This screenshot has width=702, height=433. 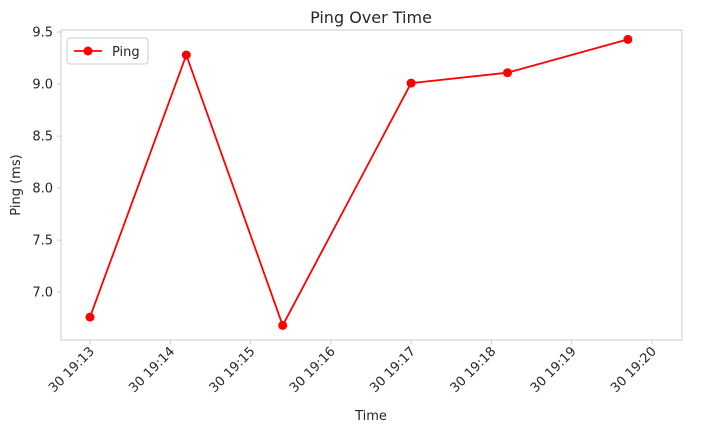 What do you see at coordinates (233, 370) in the screenshot?
I see `x-tick-label: 30 19:15` at bounding box center [233, 370].